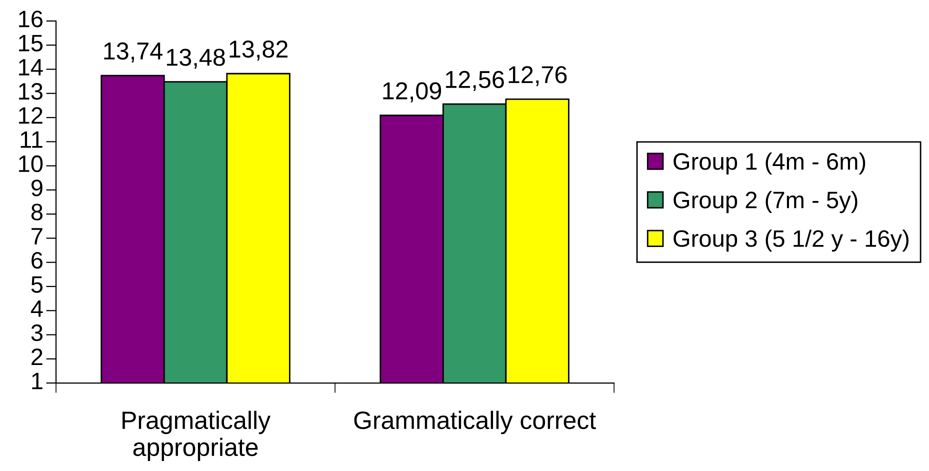  Describe the element at coordinates (31, 67) in the screenshot. I see `y-tick-label: 14` at that location.